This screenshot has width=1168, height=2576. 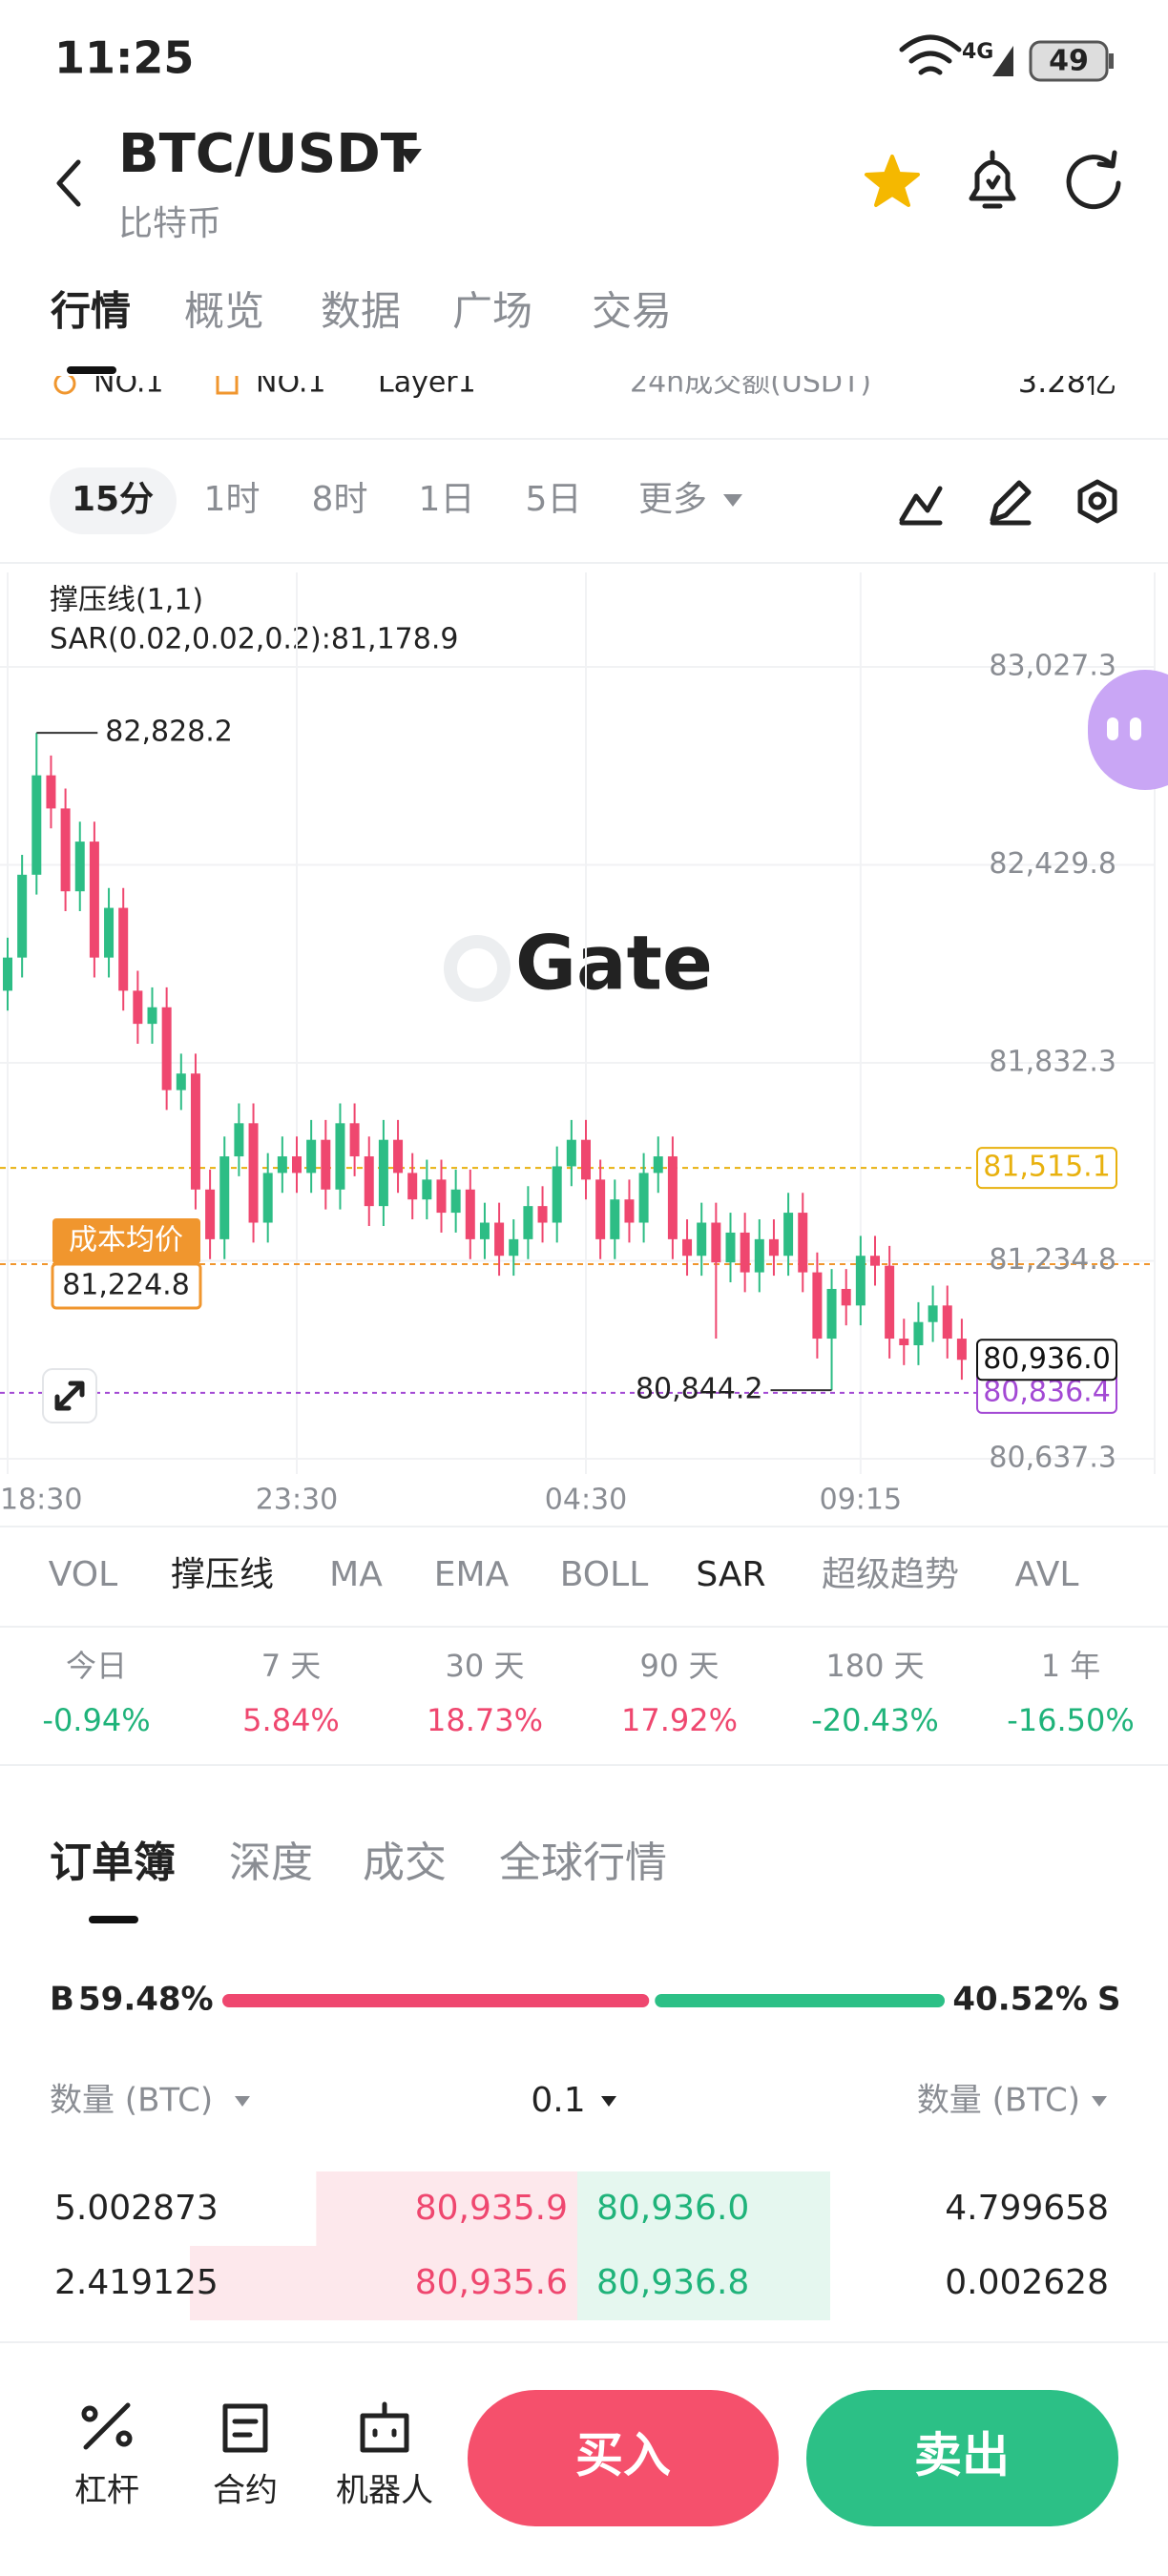 What do you see at coordinates (223, 1574) in the screenshot?
I see `indicator-tab: 撑压线` at bounding box center [223, 1574].